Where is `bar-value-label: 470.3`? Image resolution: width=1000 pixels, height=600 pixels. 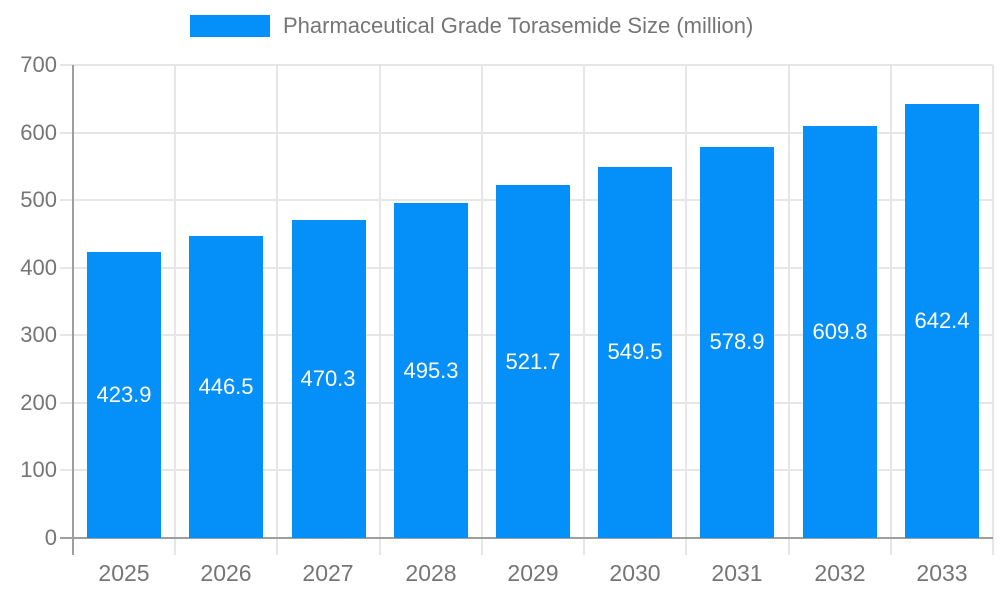
bar-value-label: 470.3 is located at coordinates (328, 378).